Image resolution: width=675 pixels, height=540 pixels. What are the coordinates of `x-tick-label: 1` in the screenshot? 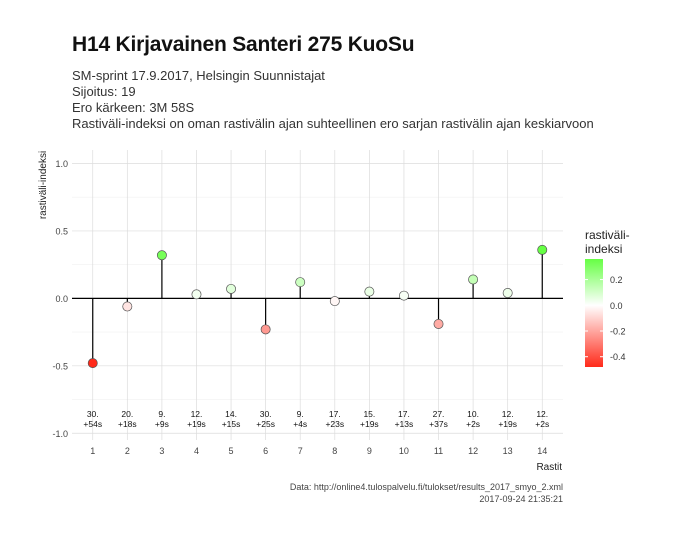 It's located at (92, 451).